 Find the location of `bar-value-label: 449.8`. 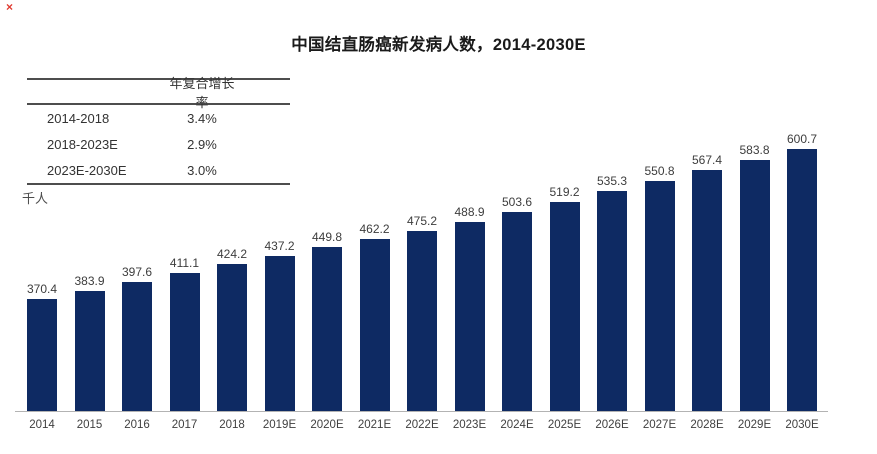

bar-value-label: 449.8 is located at coordinates (327, 237).